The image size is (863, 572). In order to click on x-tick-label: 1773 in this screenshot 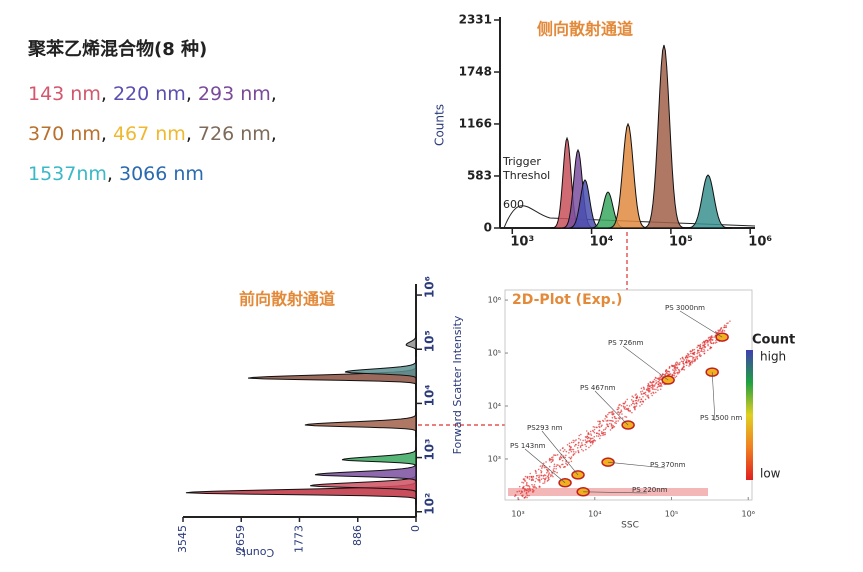, I will do `click(298, 539)`.